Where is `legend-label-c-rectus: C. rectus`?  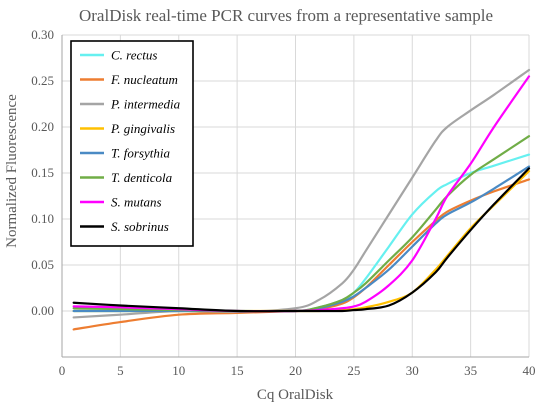
legend-label-c-rectus: C. rectus is located at coordinates (134, 55).